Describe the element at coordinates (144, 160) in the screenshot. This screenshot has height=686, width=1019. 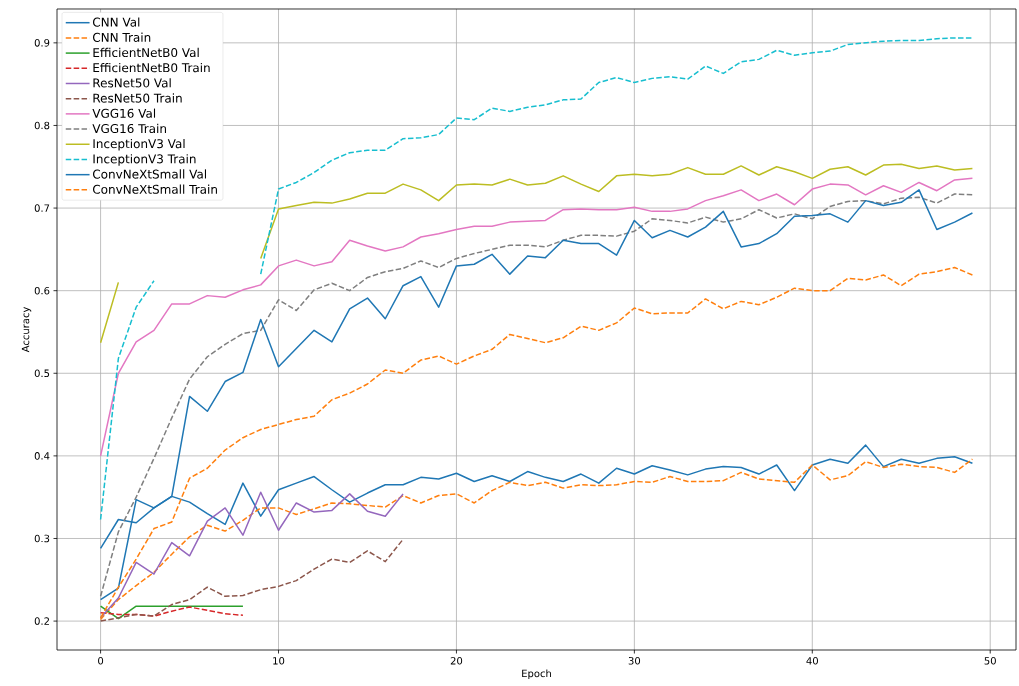
I see `legend-label: InceptionV3 Train` at that location.